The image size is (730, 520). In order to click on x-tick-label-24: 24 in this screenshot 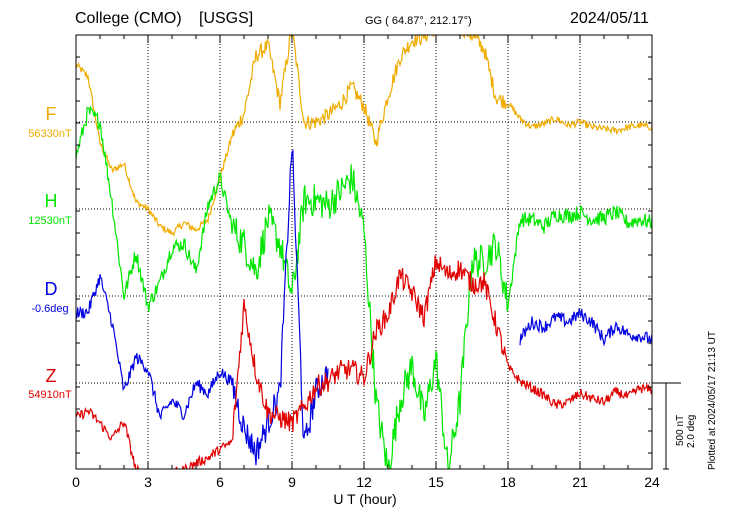, I will do `click(652, 482)`.